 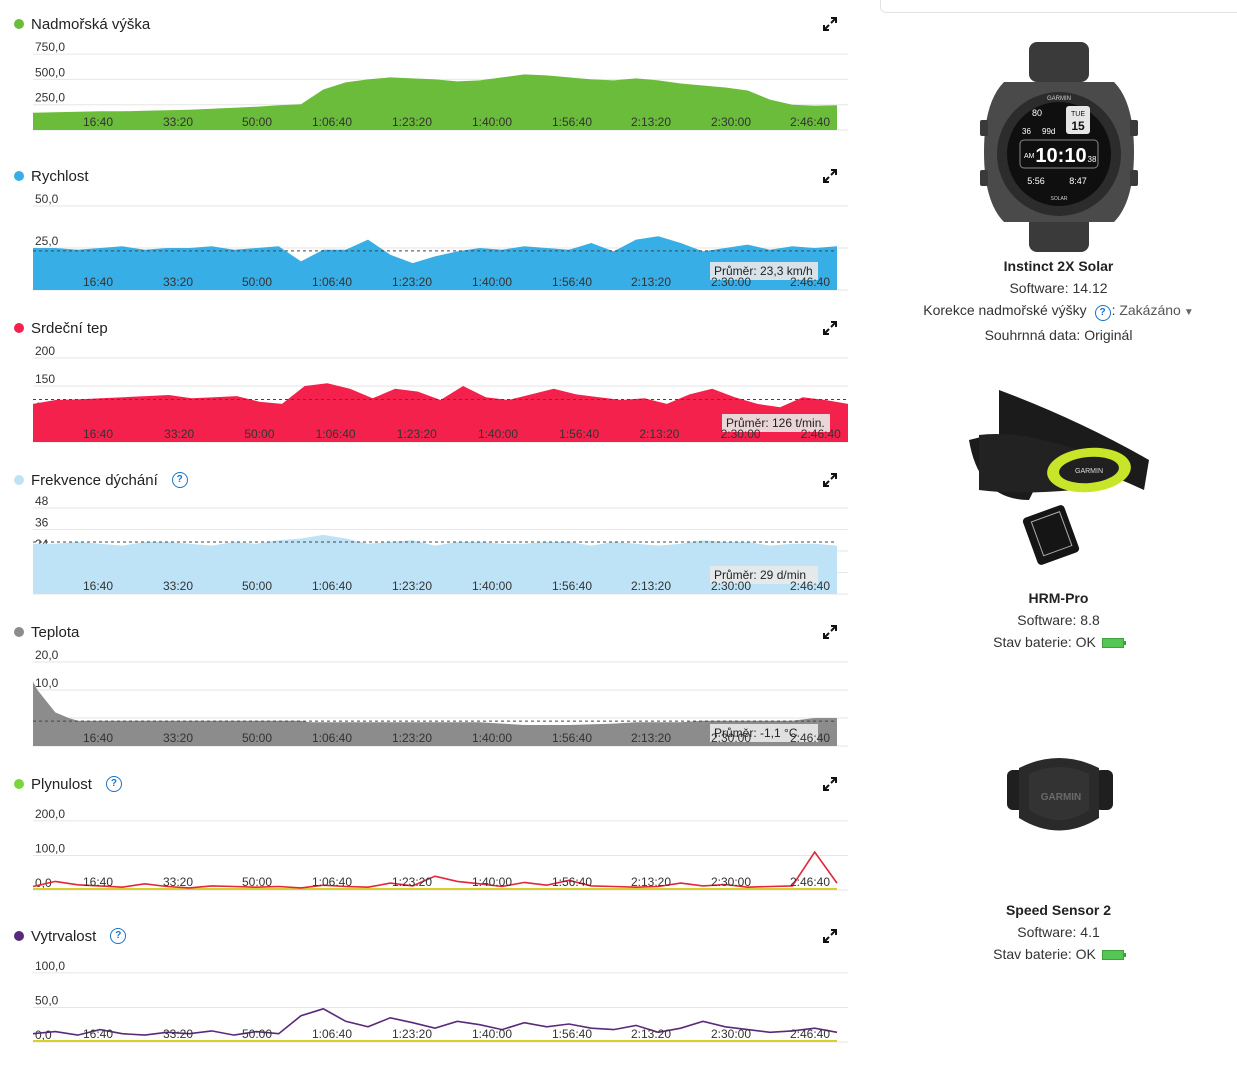 I want to click on chart-header: Plynulost?, so click(x=68, y=784).